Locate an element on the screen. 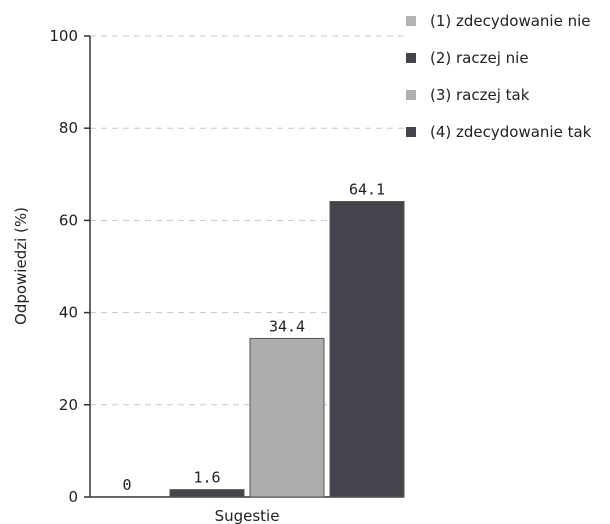 Image resolution: width=610 pixels, height=524 pixels. y-tick-label: 40 is located at coordinates (68, 313).